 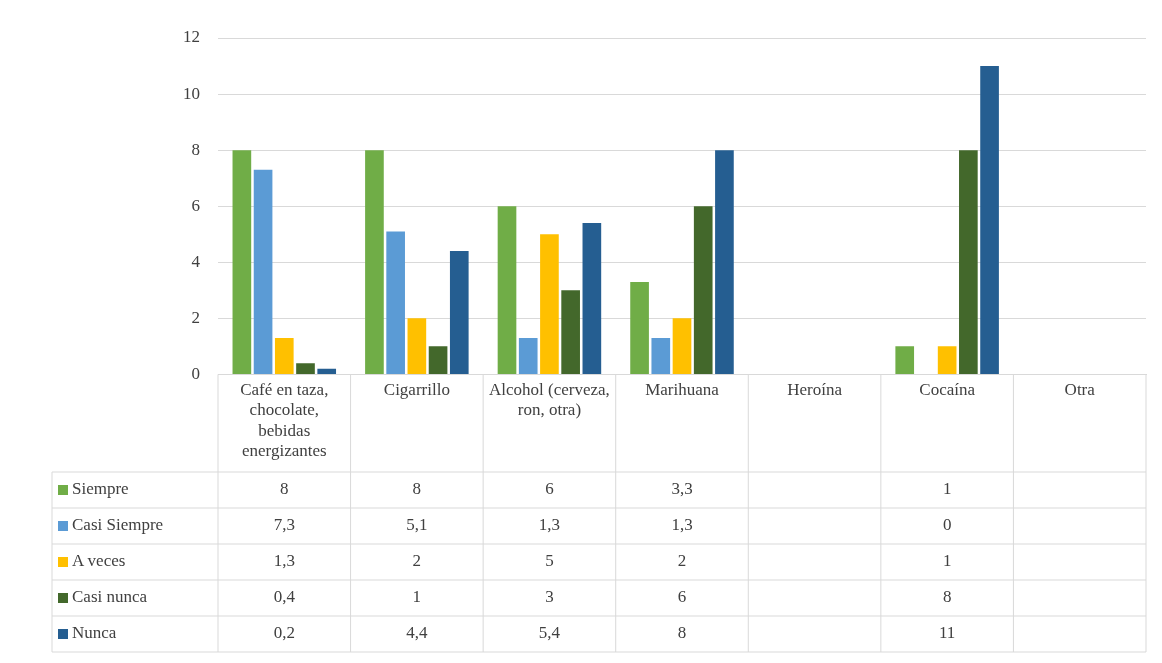 I want to click on legend-label: Nunca, so click(x=94, y=633).